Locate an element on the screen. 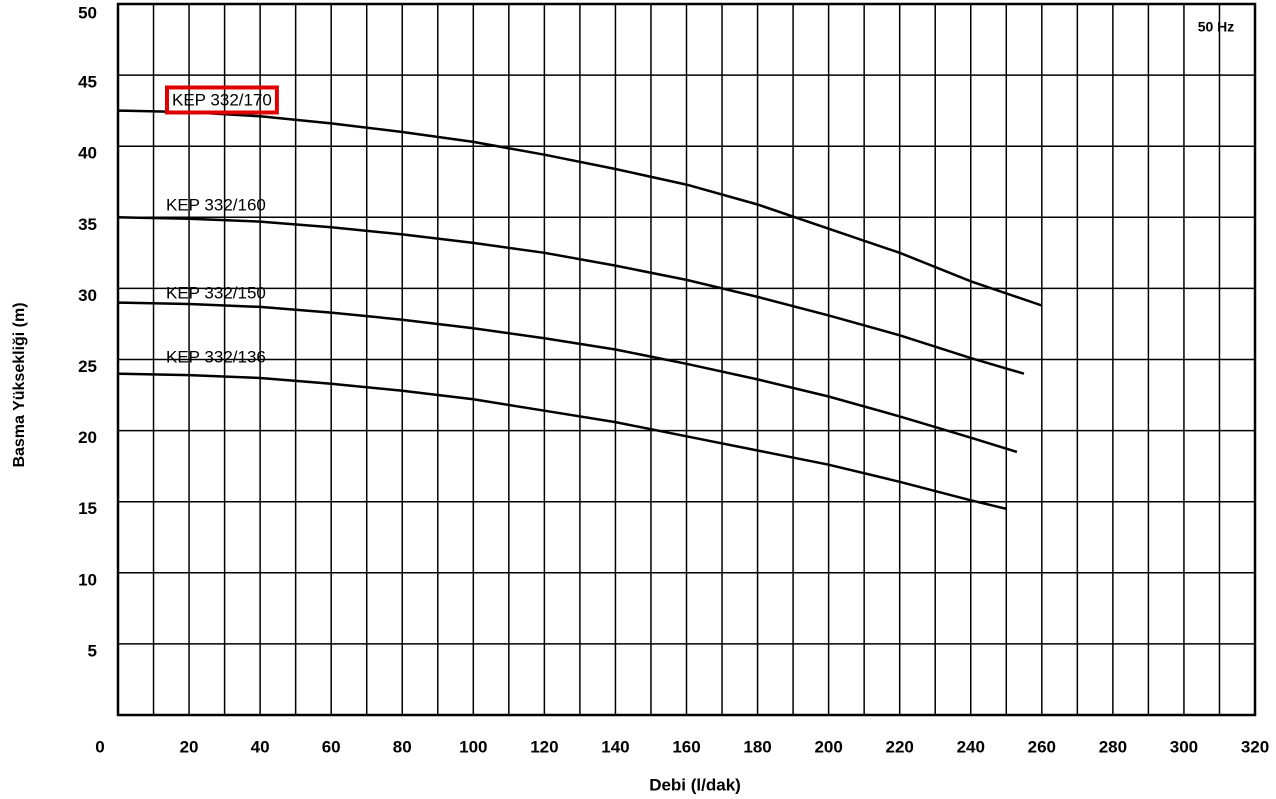  y-tick-label: 5 is located at coordinates (92, 650).